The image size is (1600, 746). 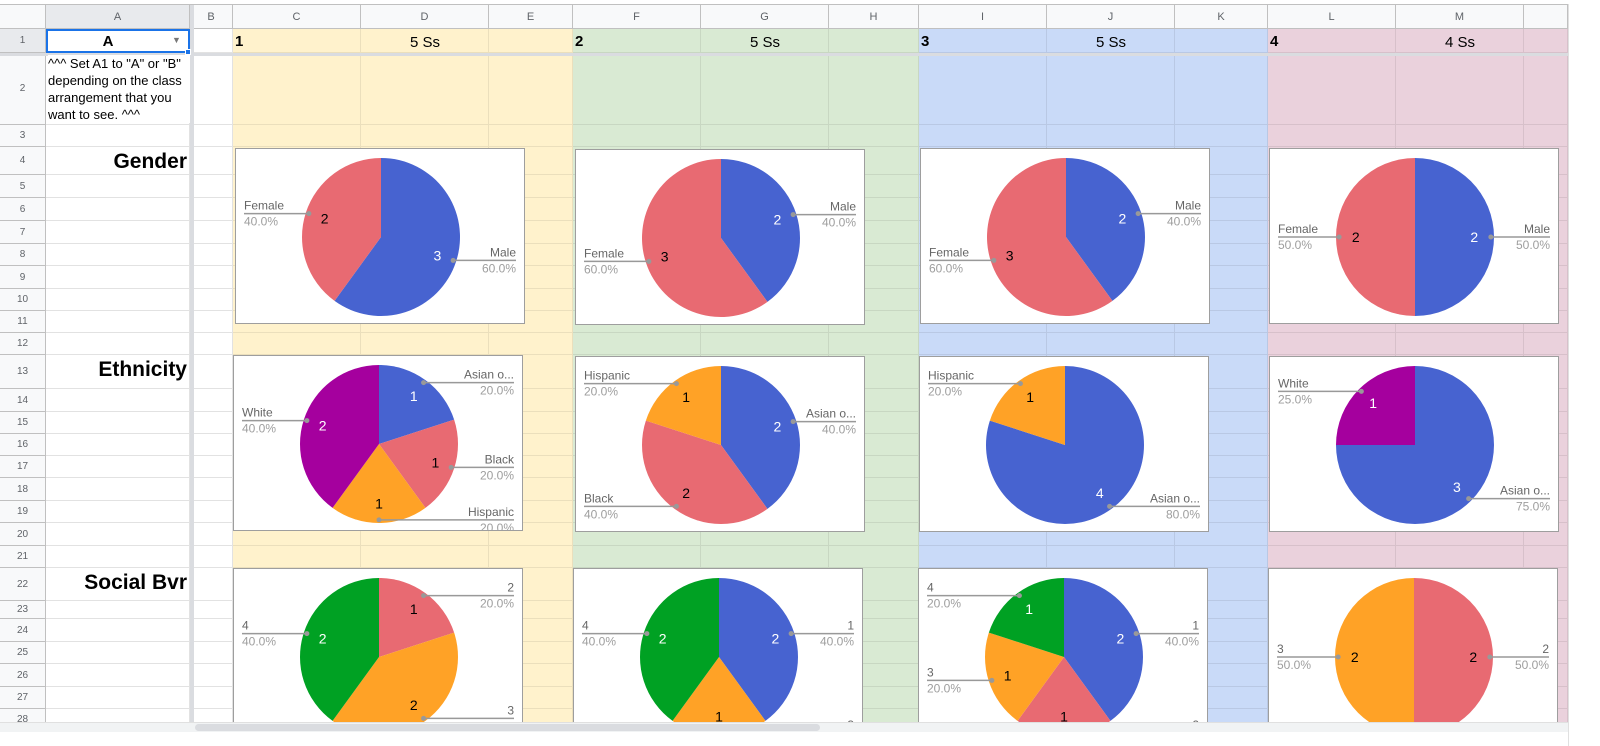 I want to click on row-header-12: 12, so click(x=23, y=344).